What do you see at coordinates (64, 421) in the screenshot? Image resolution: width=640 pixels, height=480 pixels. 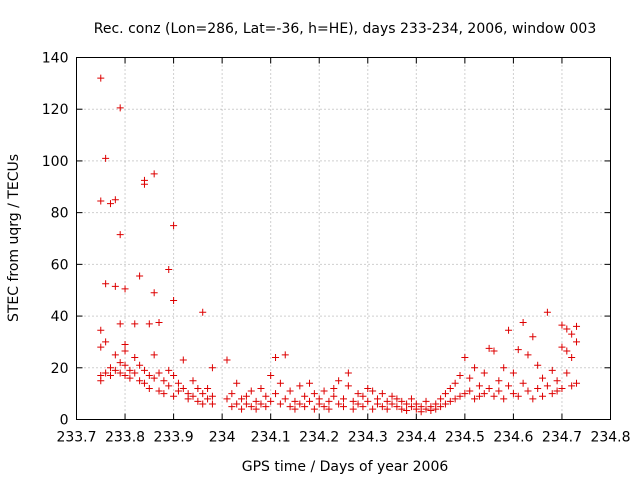 I see `y-tick-label: 0` at bounding box center [64, 421].